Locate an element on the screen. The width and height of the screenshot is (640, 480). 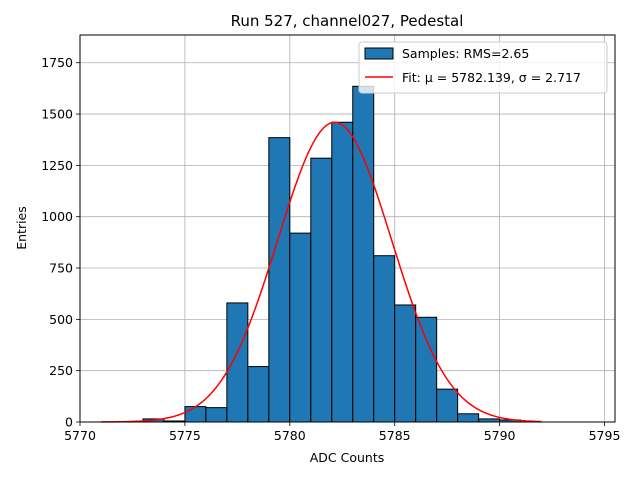
chart-title: Run 527, channel027, Pedestal is located at coordinates (347, 21).